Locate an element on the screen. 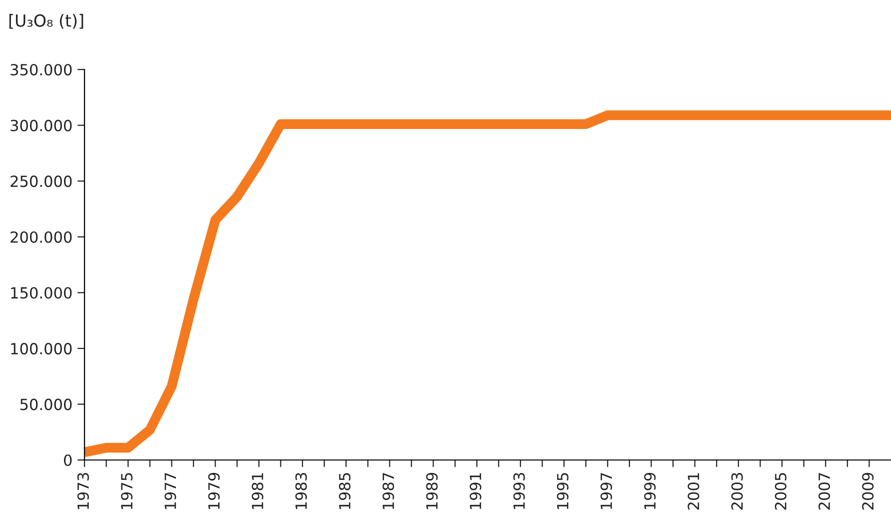  x-tick-label: 2007 is located at coordinates (824, 491).